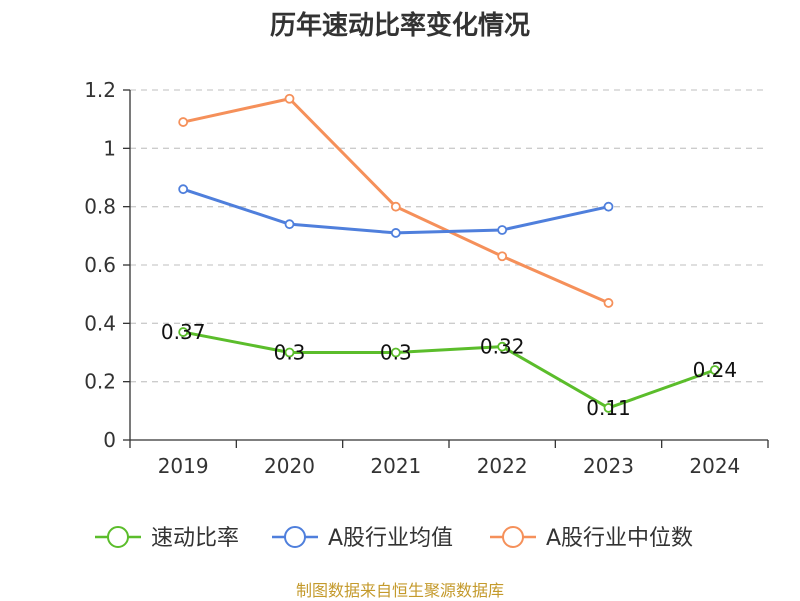 The height and width of the screenshot is (601, 800). I want to click on x-tick-label: 2024, so click(714, 466).